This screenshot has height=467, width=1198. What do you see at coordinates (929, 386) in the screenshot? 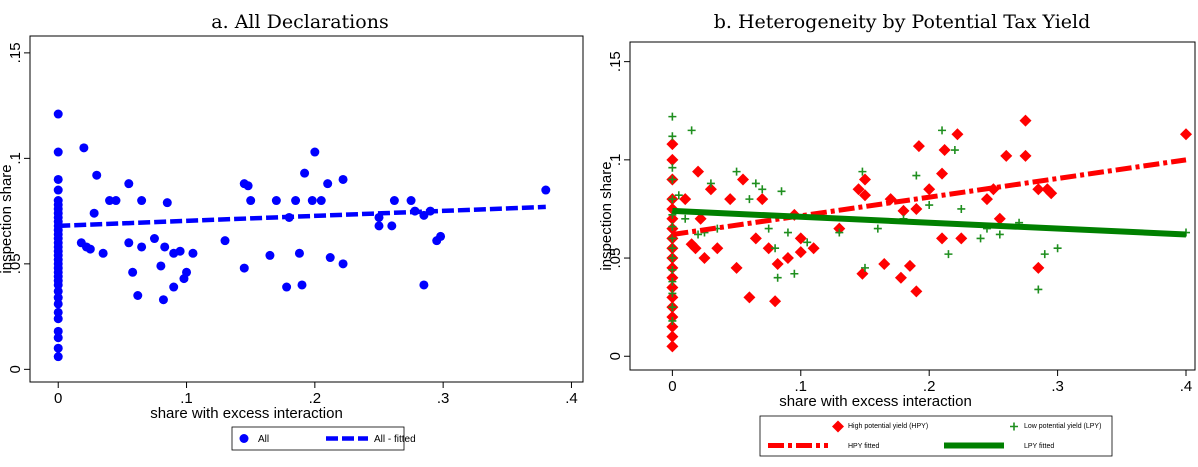
I see `x-tick-label: .2` at bounding box center [929, 386].